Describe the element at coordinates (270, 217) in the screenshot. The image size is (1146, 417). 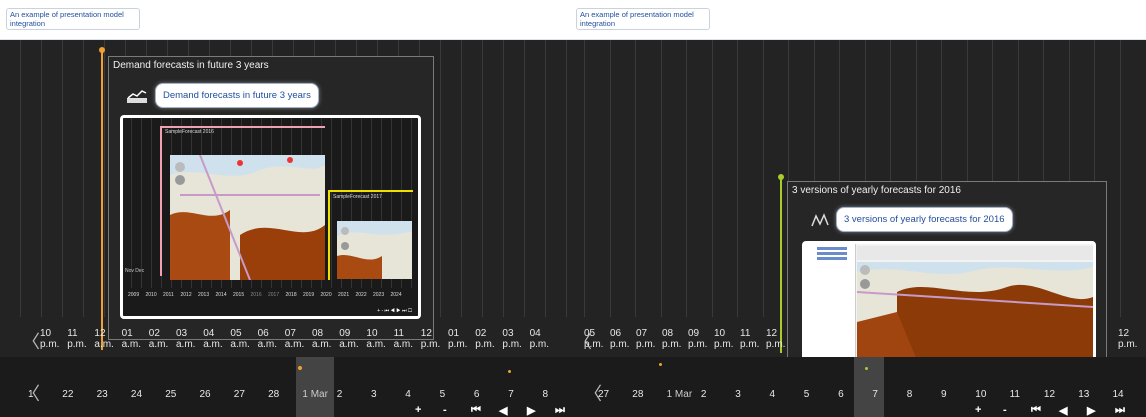
I see `embedded-screenshot: SampleForecast 2016 SampleForecast 2017` at that location.